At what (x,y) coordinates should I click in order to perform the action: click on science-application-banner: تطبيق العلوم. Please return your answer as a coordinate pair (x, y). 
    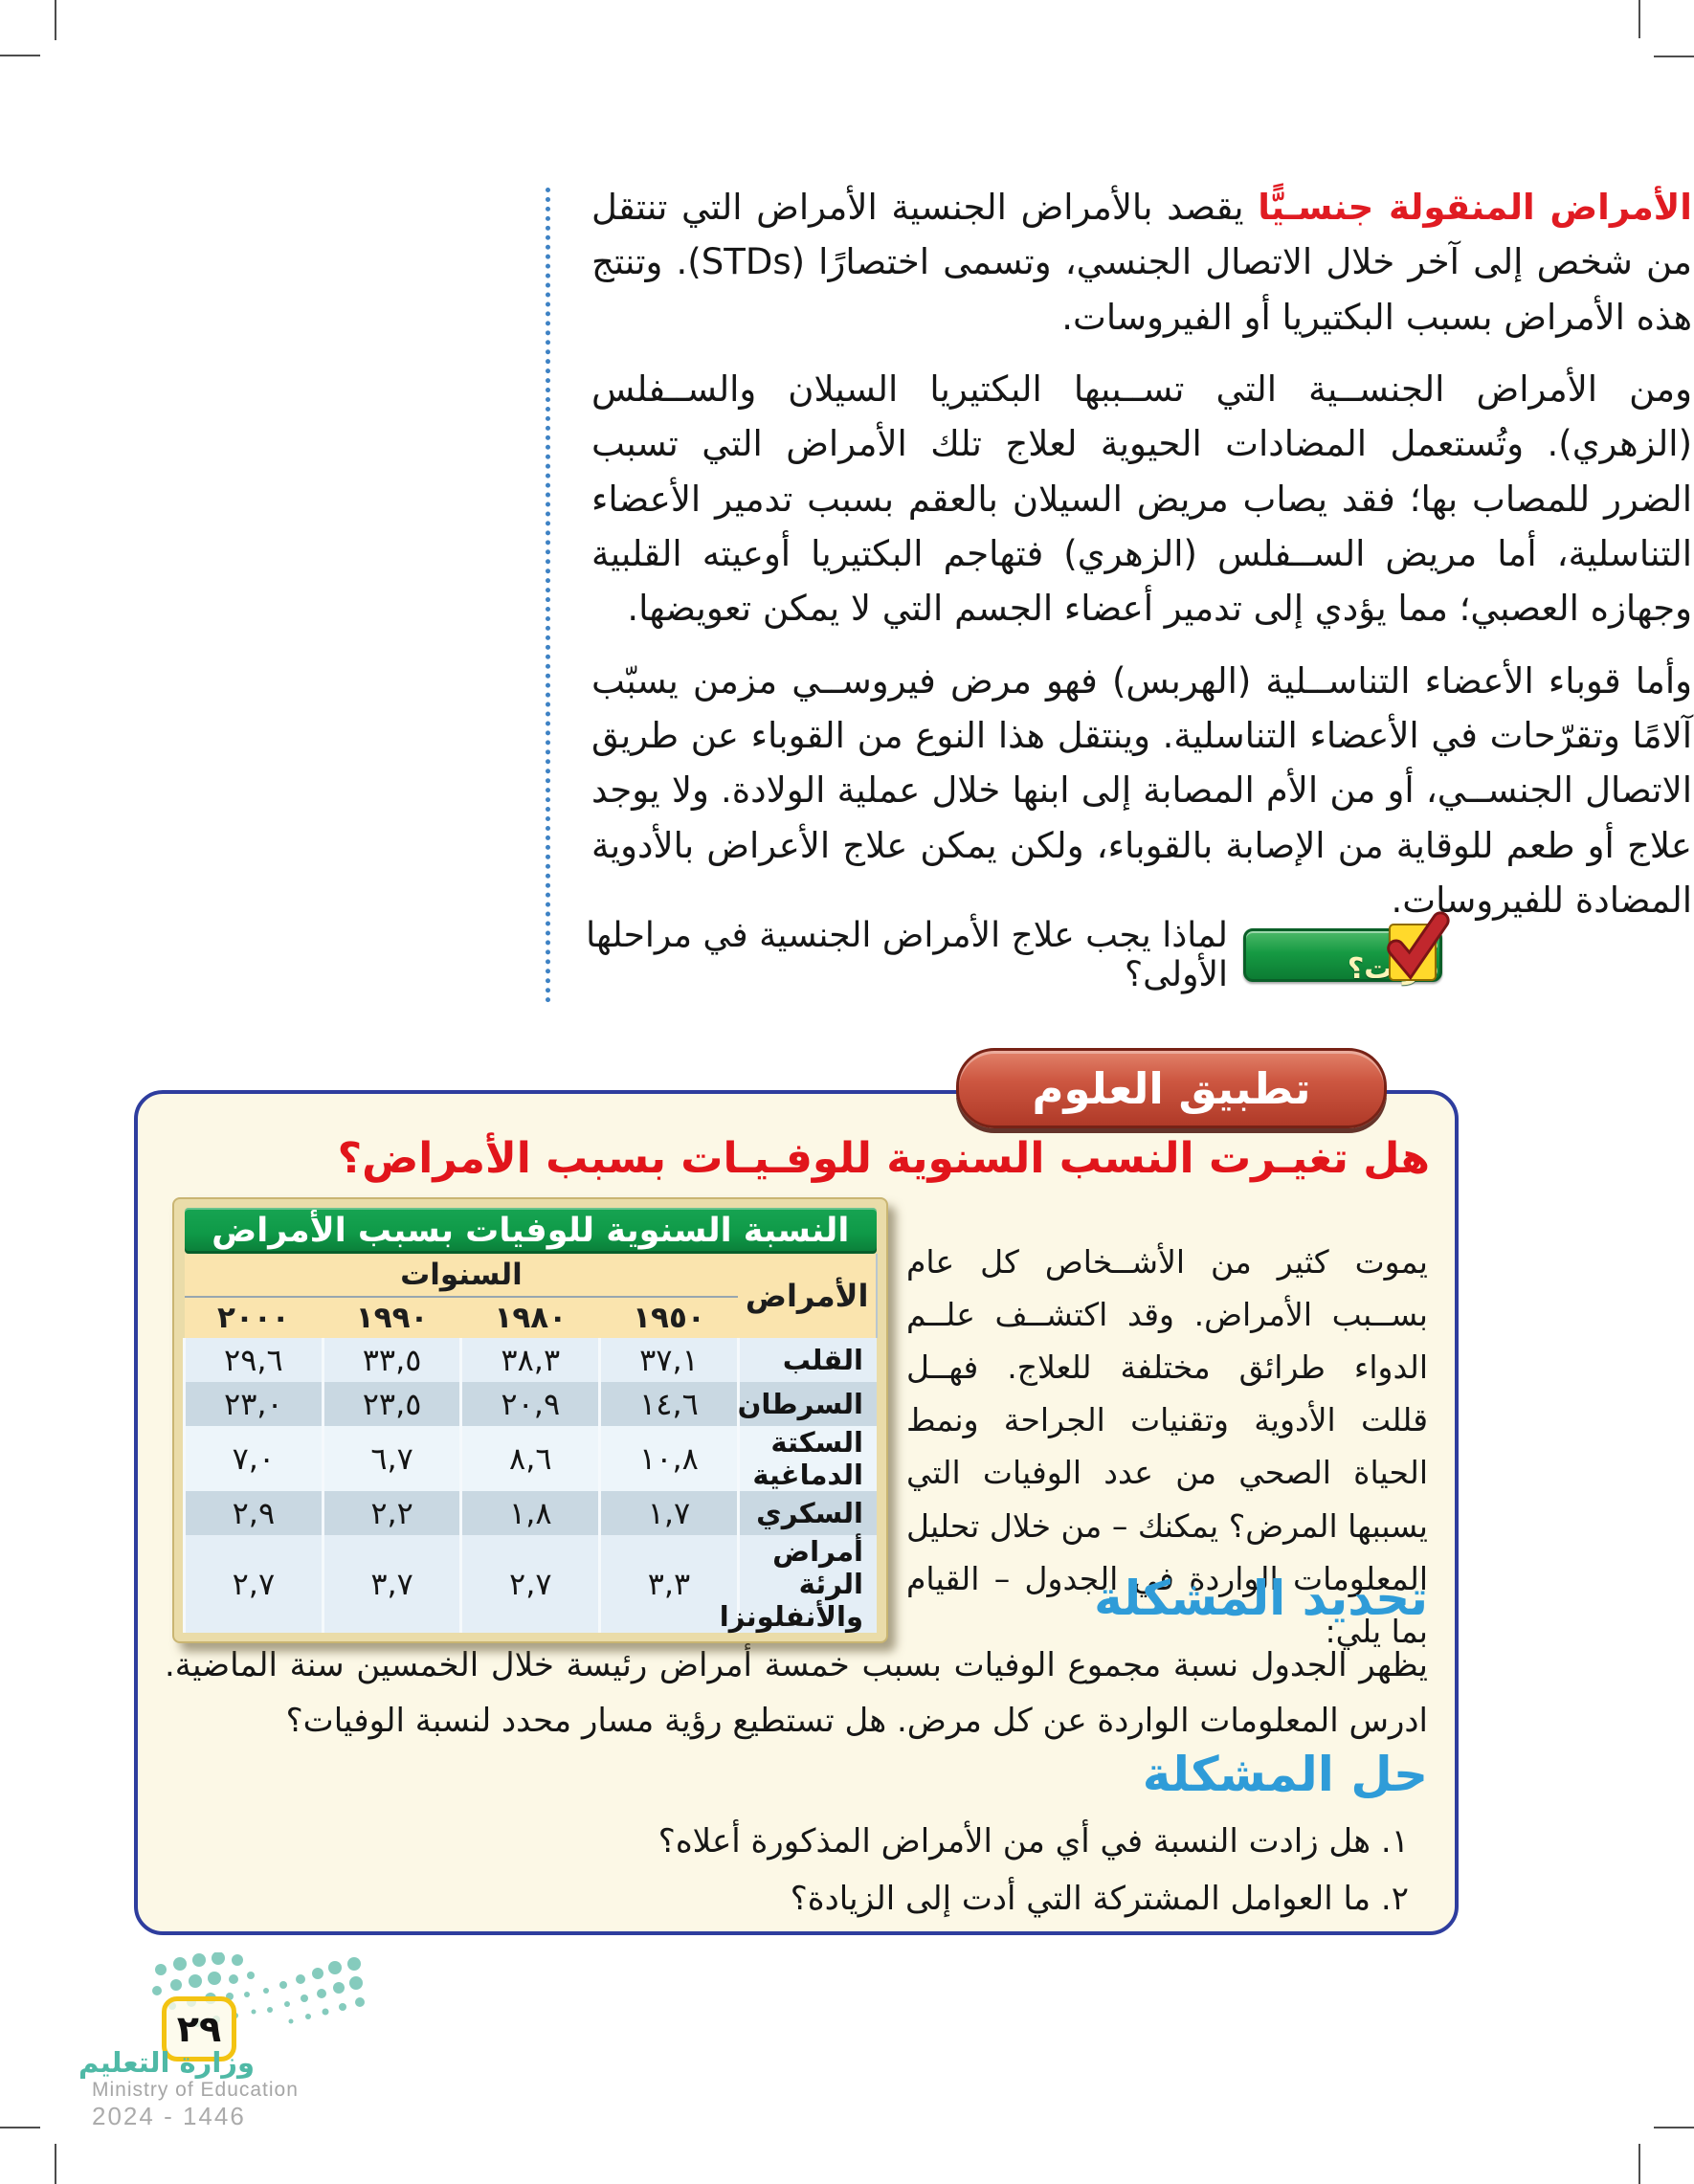
    Looking at the image, I should click on (1171, 1088).